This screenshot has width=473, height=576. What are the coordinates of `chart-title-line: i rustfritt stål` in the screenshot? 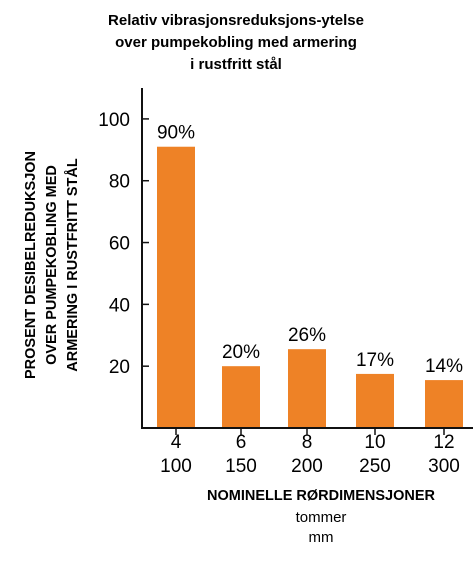 It's located at (236, 64).